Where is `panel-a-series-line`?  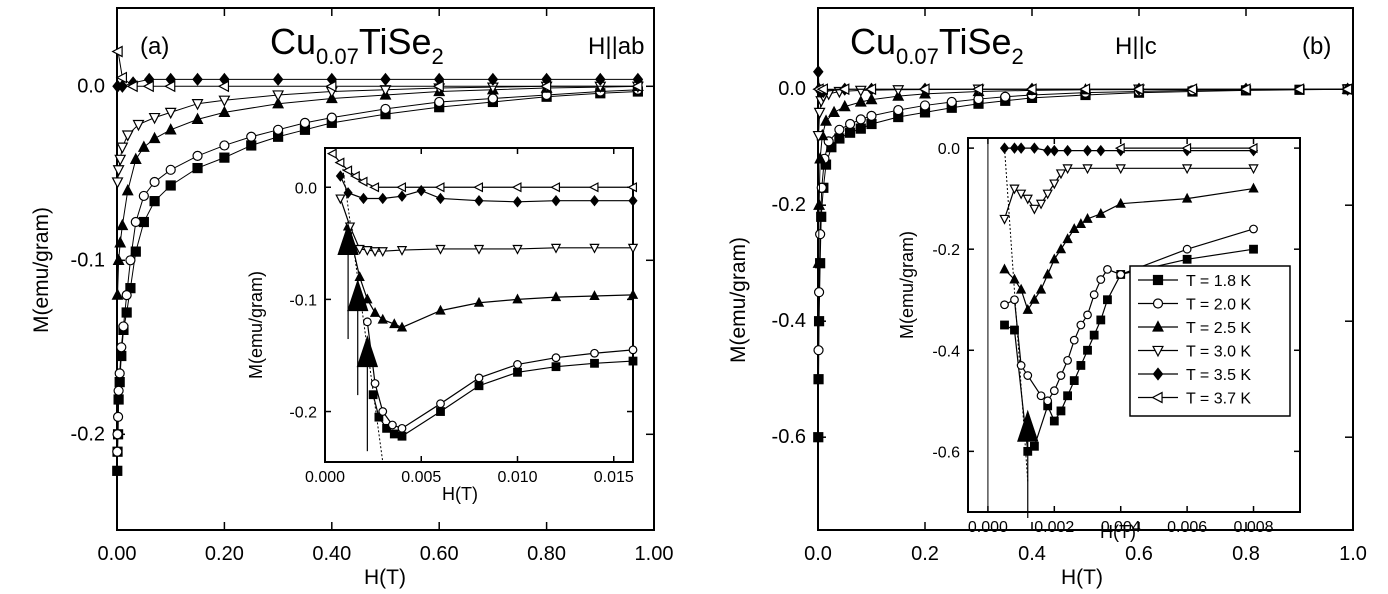
panel-a-series-line is located at coordinates (377, 69).